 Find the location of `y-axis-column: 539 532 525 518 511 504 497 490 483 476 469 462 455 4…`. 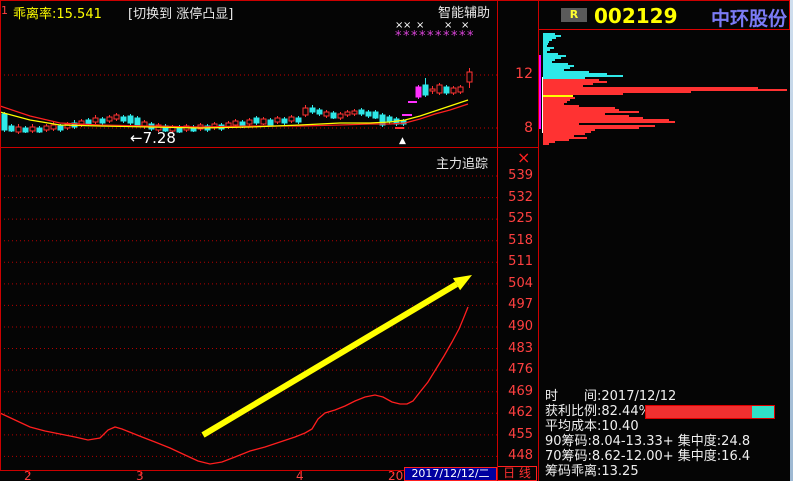

y-axis-column: 539 532 525 518 511 504 497 490 483 476 469 462 455 4… is located at coordinates (517, 240).